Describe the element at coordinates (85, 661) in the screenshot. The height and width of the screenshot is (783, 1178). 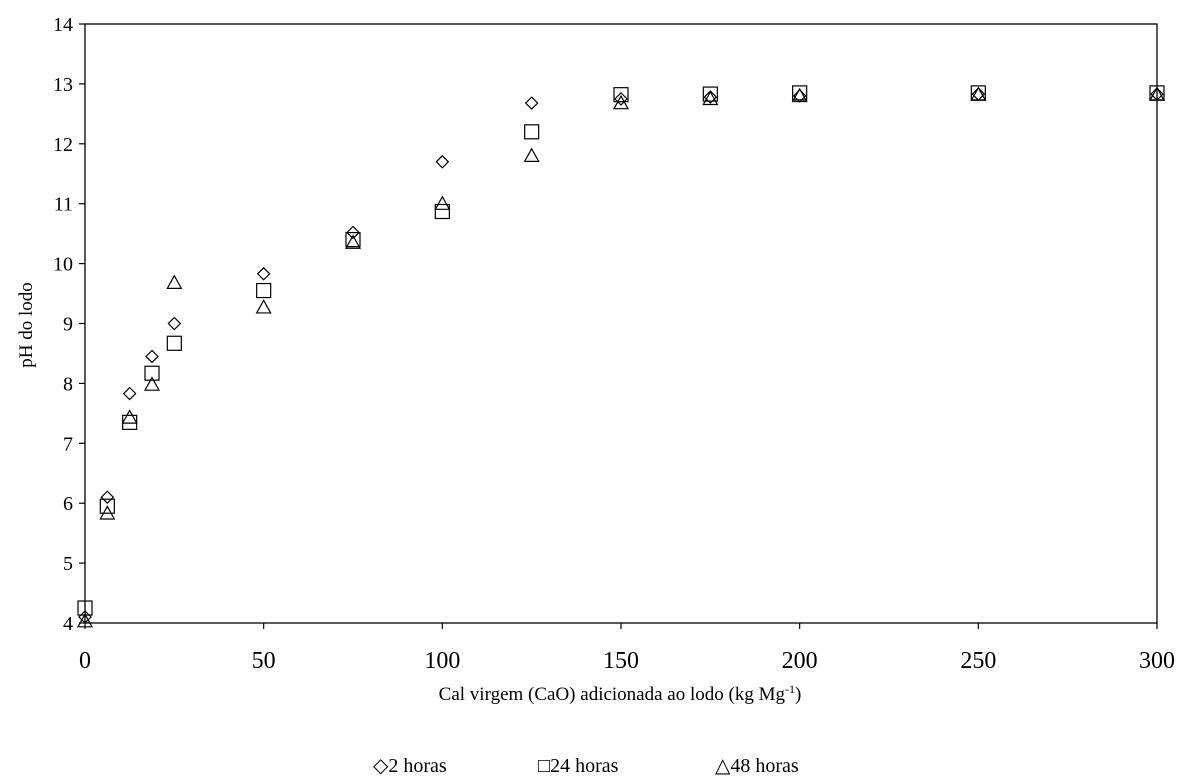
I see `x-tick-label: 0` at that location.